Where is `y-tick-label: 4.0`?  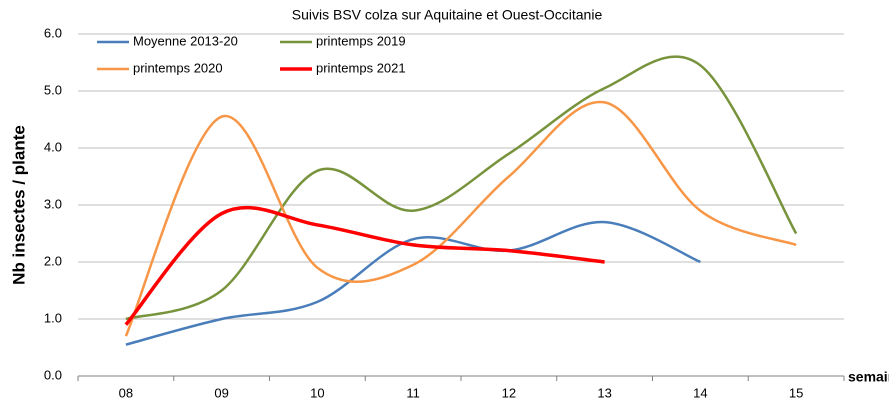
y-tick-label: 4.0 is located at coordinates (53, 146).